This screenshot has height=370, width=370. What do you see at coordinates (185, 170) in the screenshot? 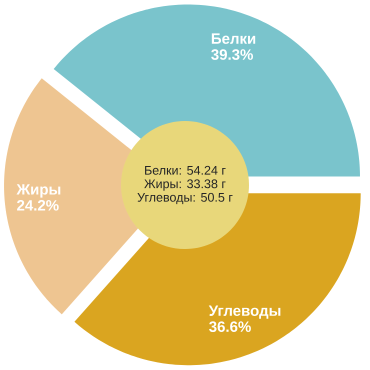
I see `text: Белки: 54.24 г` at bounding box center [185, 170].